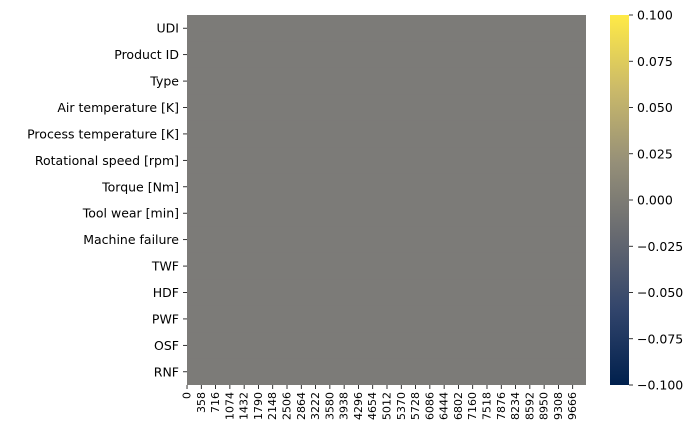 This screenshot has height=440, width=699. Describe the element at coordinates (444, 406) in the screenshot. I see `column-label: 6444` at that location.